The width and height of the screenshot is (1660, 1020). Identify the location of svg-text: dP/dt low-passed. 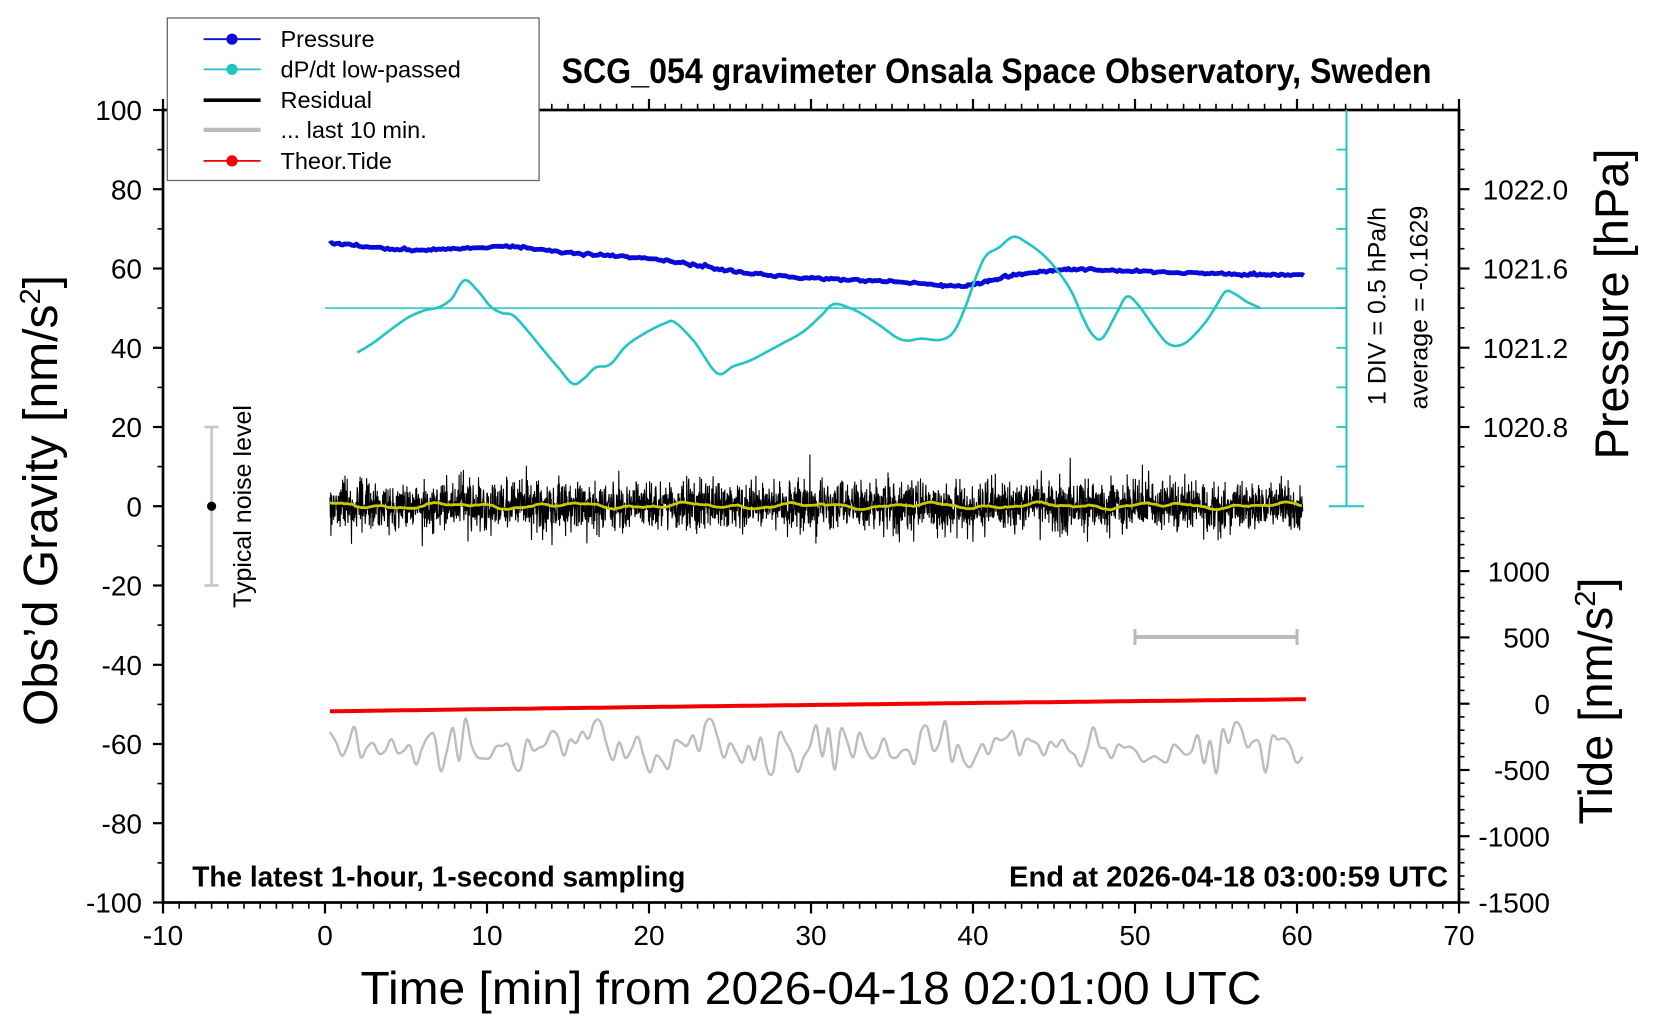
(371, 69).